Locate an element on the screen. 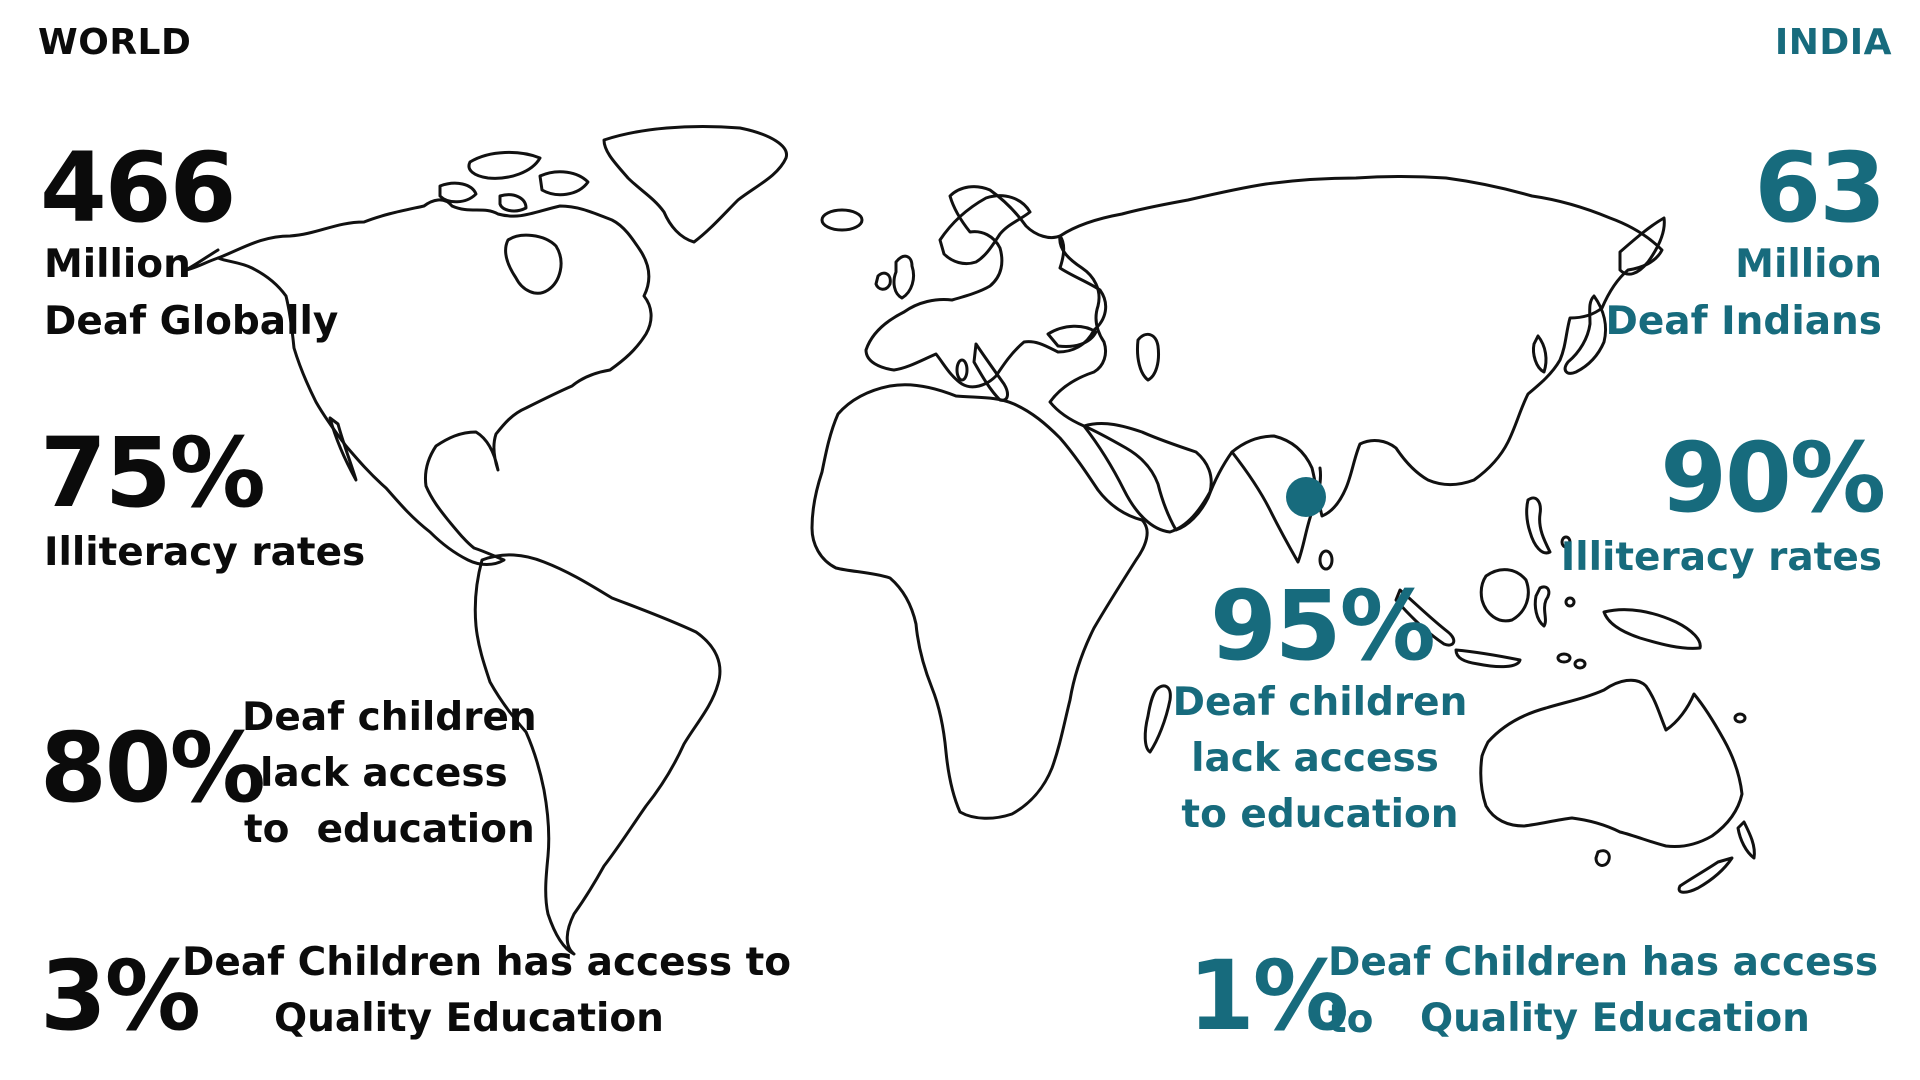 This screenshot has width=1920, height=1080. sardinia-outline is located at coordinates (962, 370).